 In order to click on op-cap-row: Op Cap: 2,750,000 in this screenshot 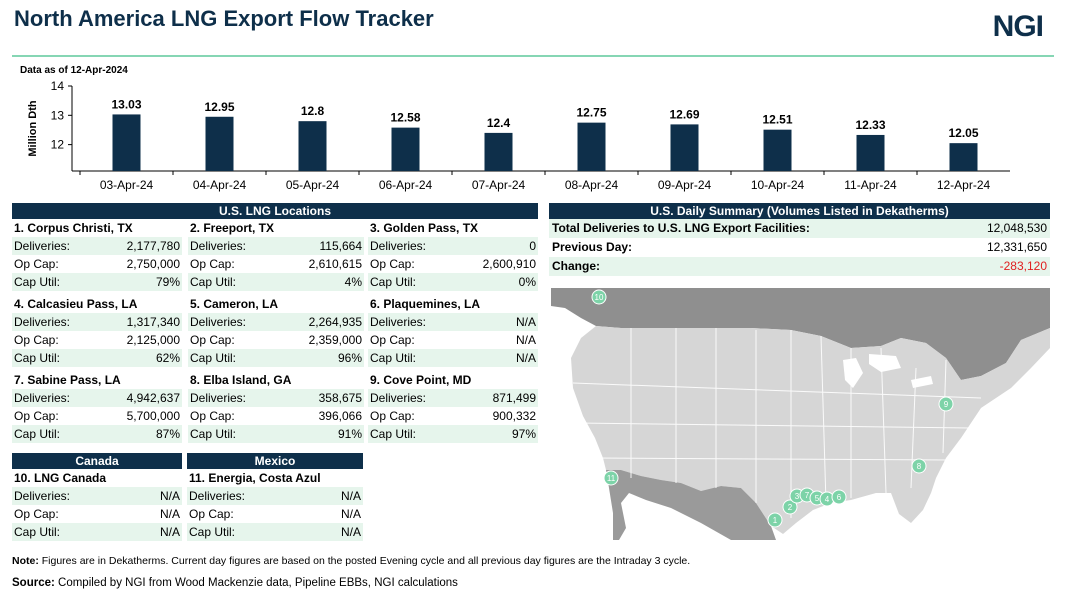, I will do `click(97, 264)`.